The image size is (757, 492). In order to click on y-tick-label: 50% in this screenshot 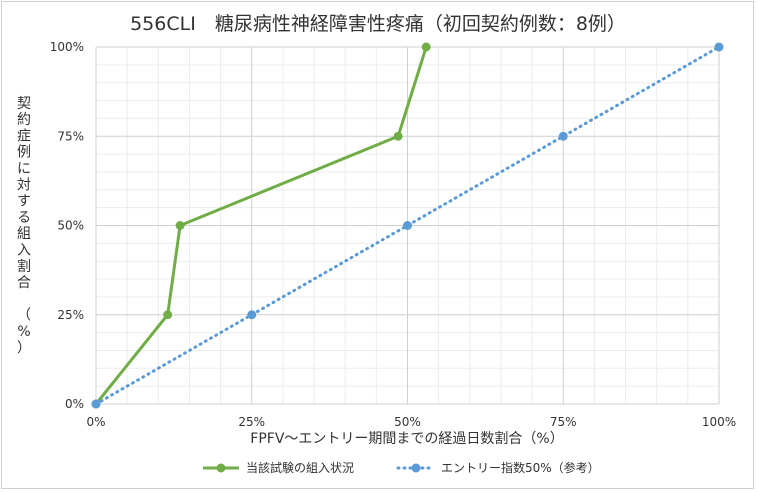, I will do `click(70, 226)`.